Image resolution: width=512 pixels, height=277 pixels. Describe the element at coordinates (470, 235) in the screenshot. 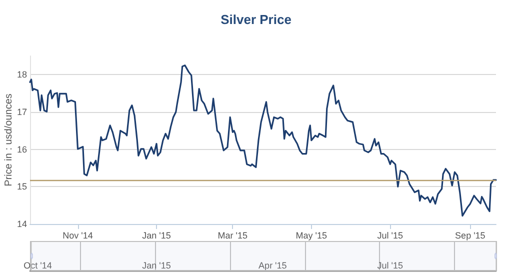

I see `x-tick-label: Sep '15` at that location.